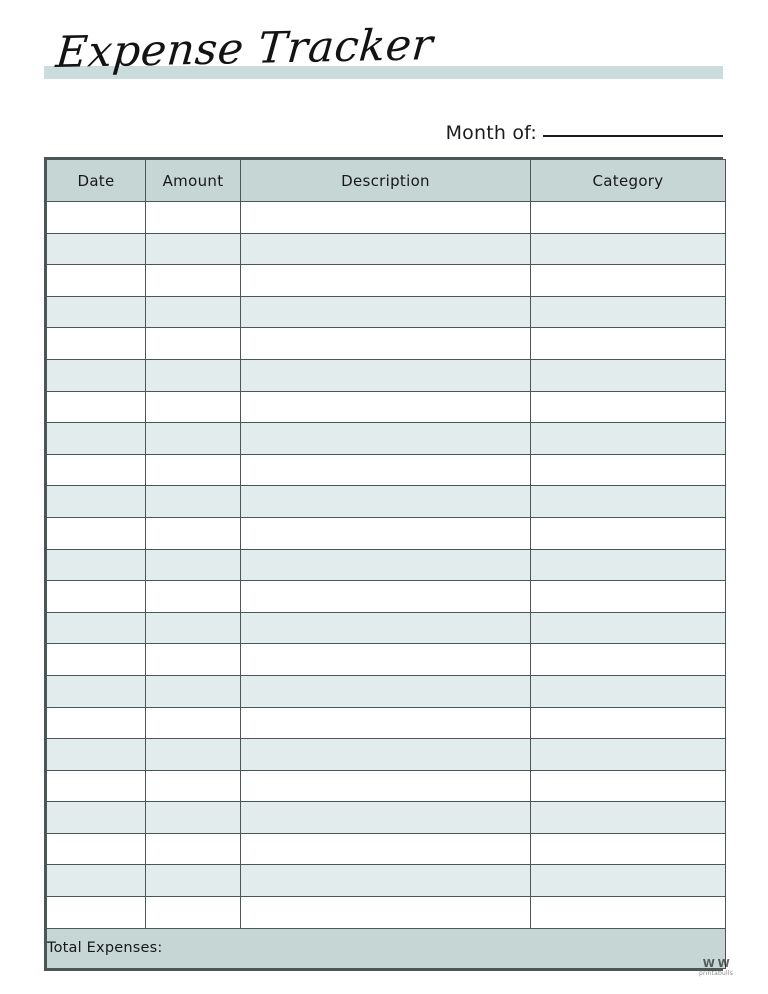 Image resolution: width=768 pixels, height=994 pixels. Describe the element at coordinates (716, 963) in the screenshot. I see `brand-mark-icon: W W` at that location.